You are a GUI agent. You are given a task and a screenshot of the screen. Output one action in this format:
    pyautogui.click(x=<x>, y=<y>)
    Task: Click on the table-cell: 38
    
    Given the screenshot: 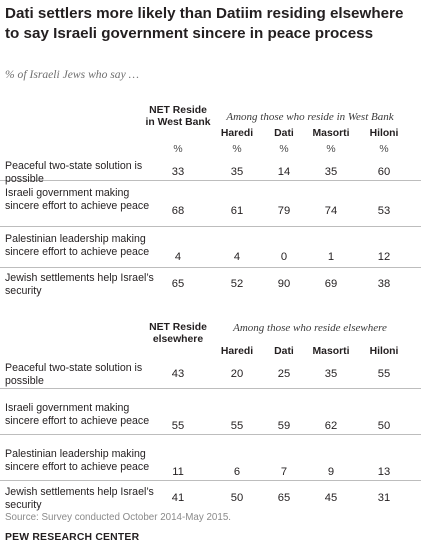 What is the action you would take?
    pyautogui.click(x=384, y=284)
    